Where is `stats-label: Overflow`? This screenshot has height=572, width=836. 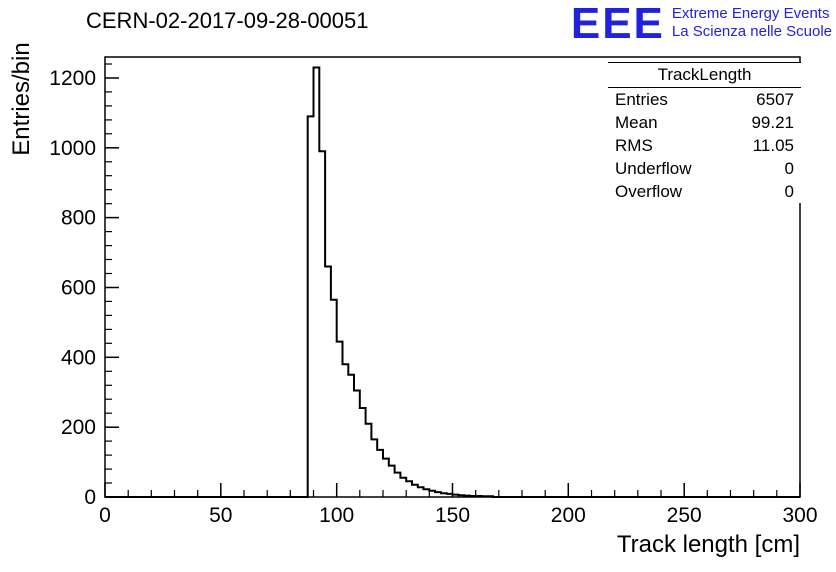
stats-label: Overflow is located at coordinates (649, 191).